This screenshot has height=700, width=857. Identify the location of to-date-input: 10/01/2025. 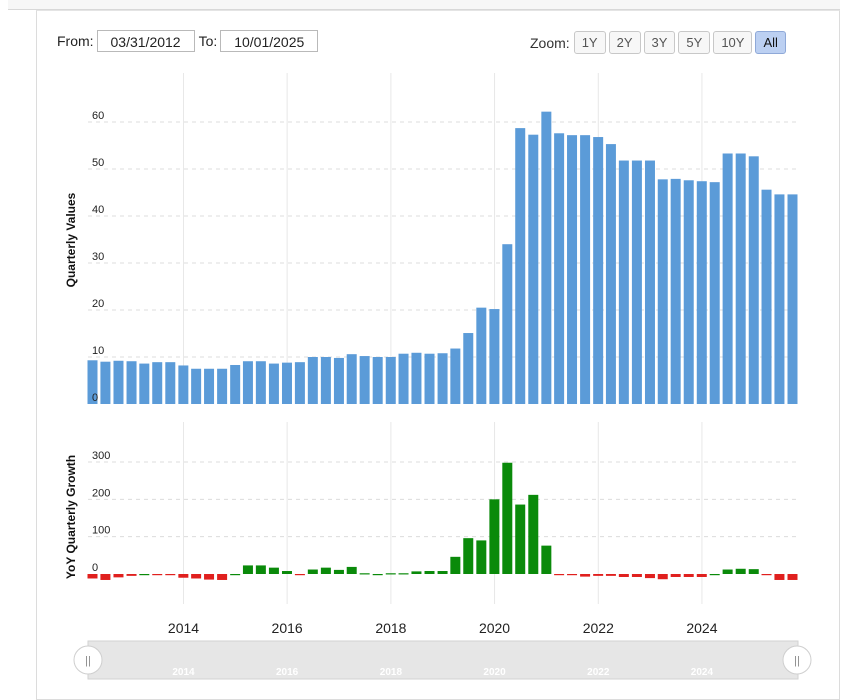
(269, 41).